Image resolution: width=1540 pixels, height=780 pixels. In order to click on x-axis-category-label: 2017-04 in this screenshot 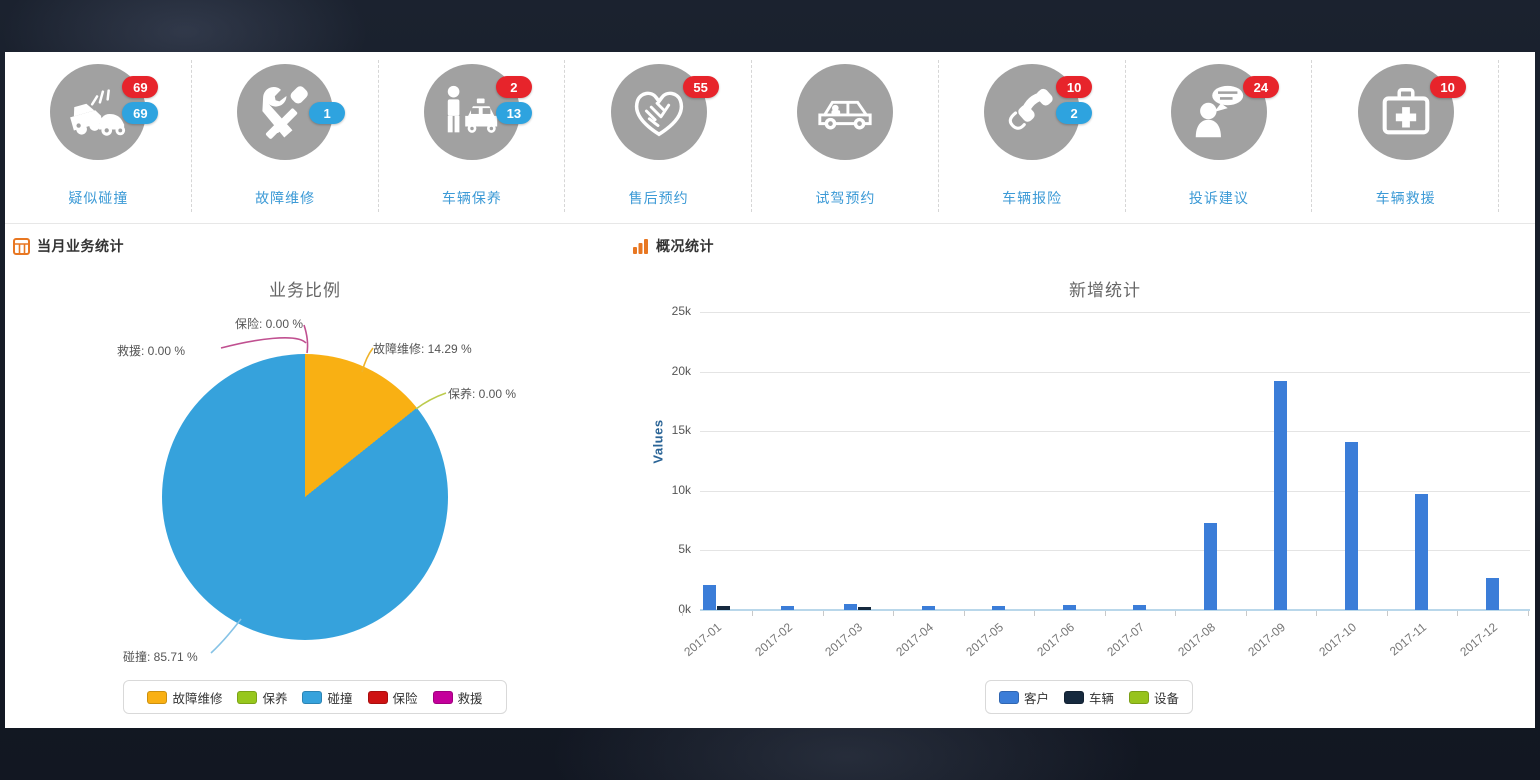, I will do `click(914, 640)`.